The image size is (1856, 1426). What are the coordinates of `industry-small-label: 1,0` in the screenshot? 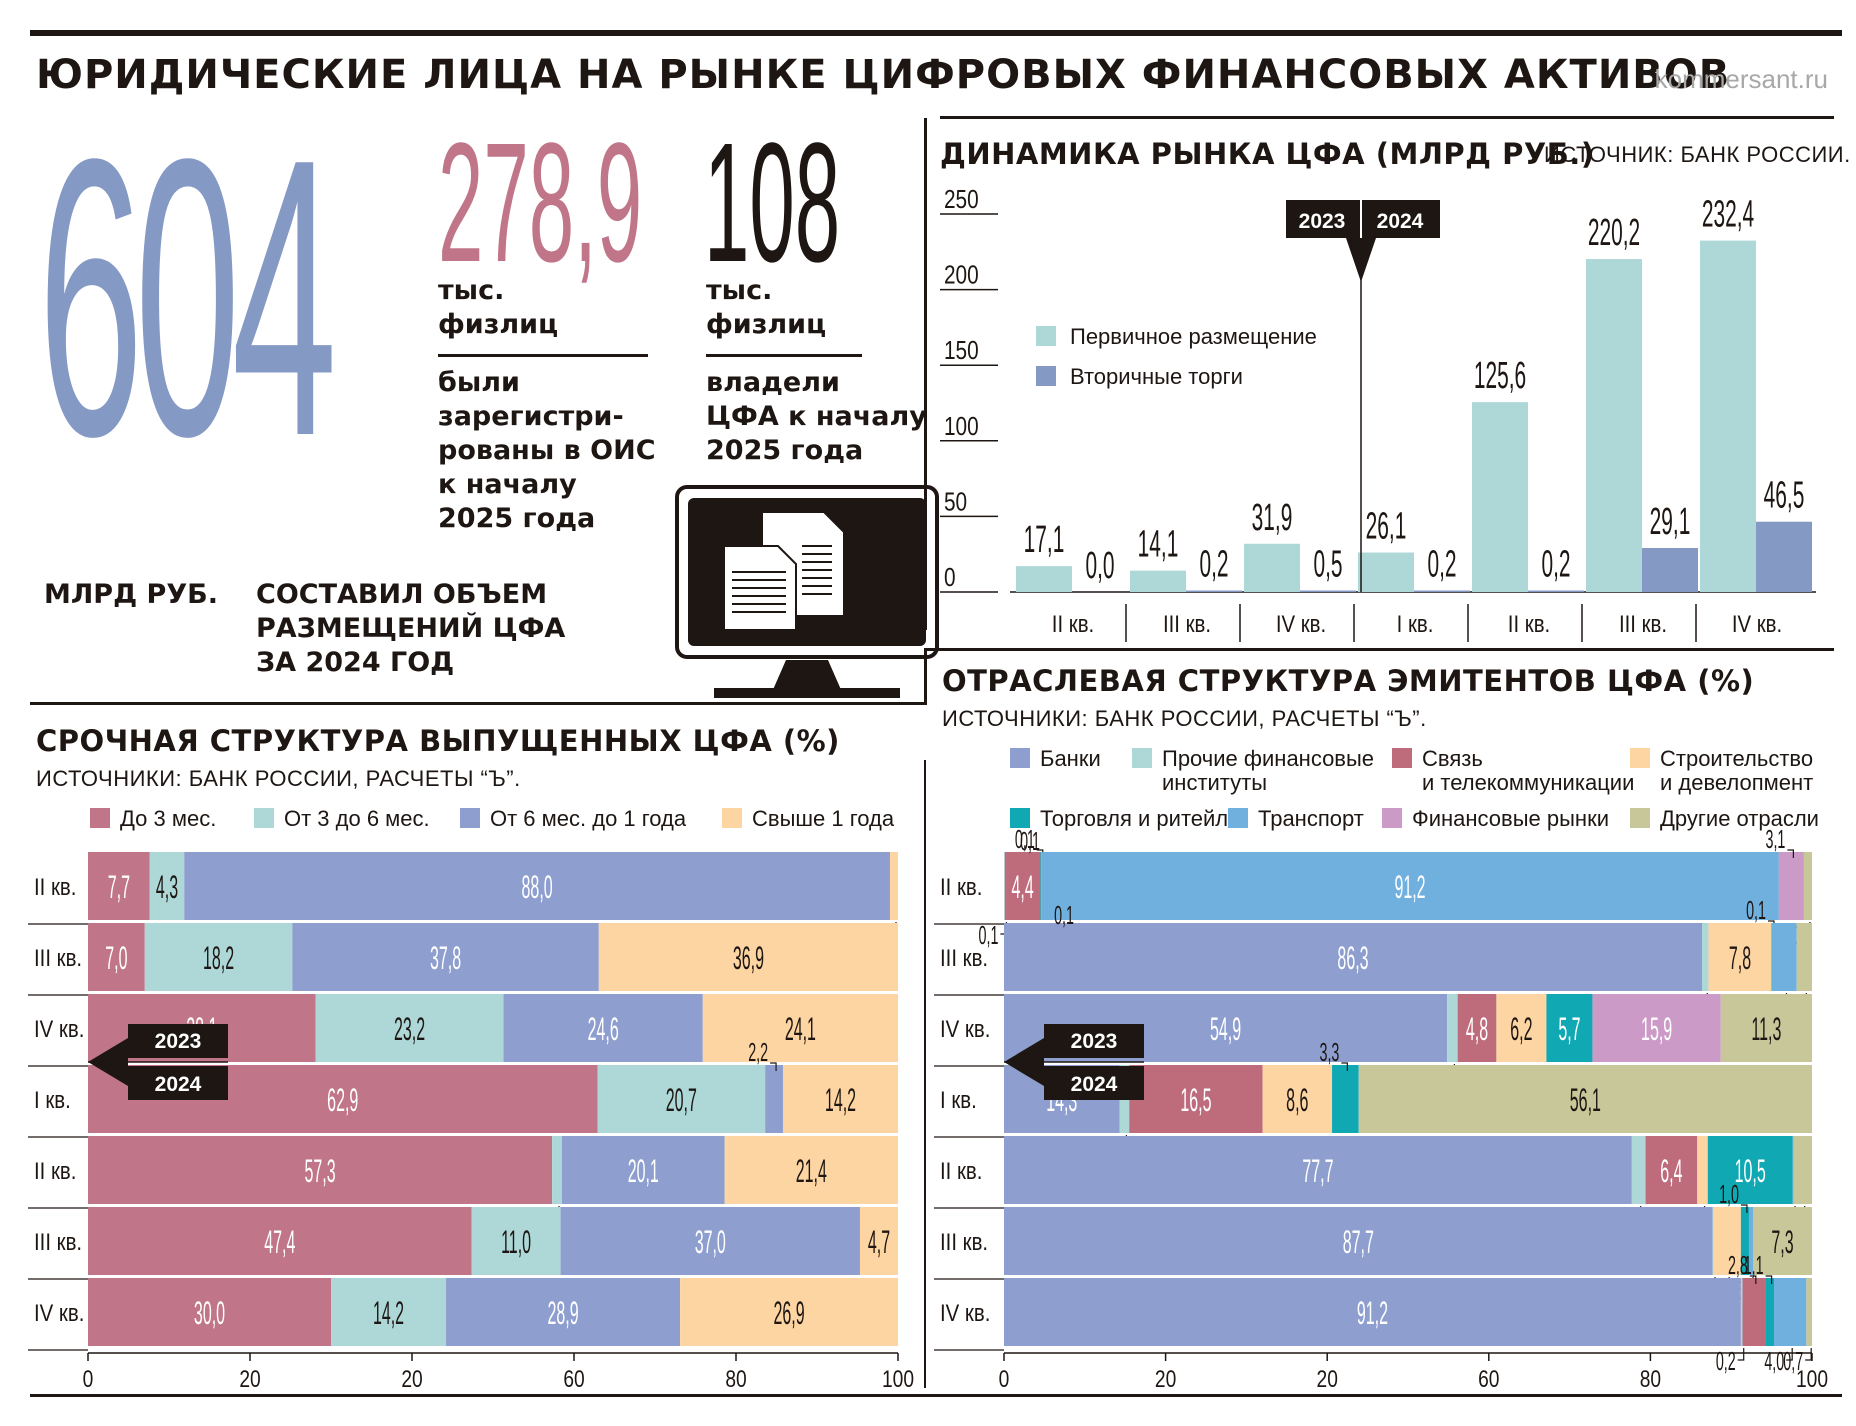 It's located at (1729, 1195).